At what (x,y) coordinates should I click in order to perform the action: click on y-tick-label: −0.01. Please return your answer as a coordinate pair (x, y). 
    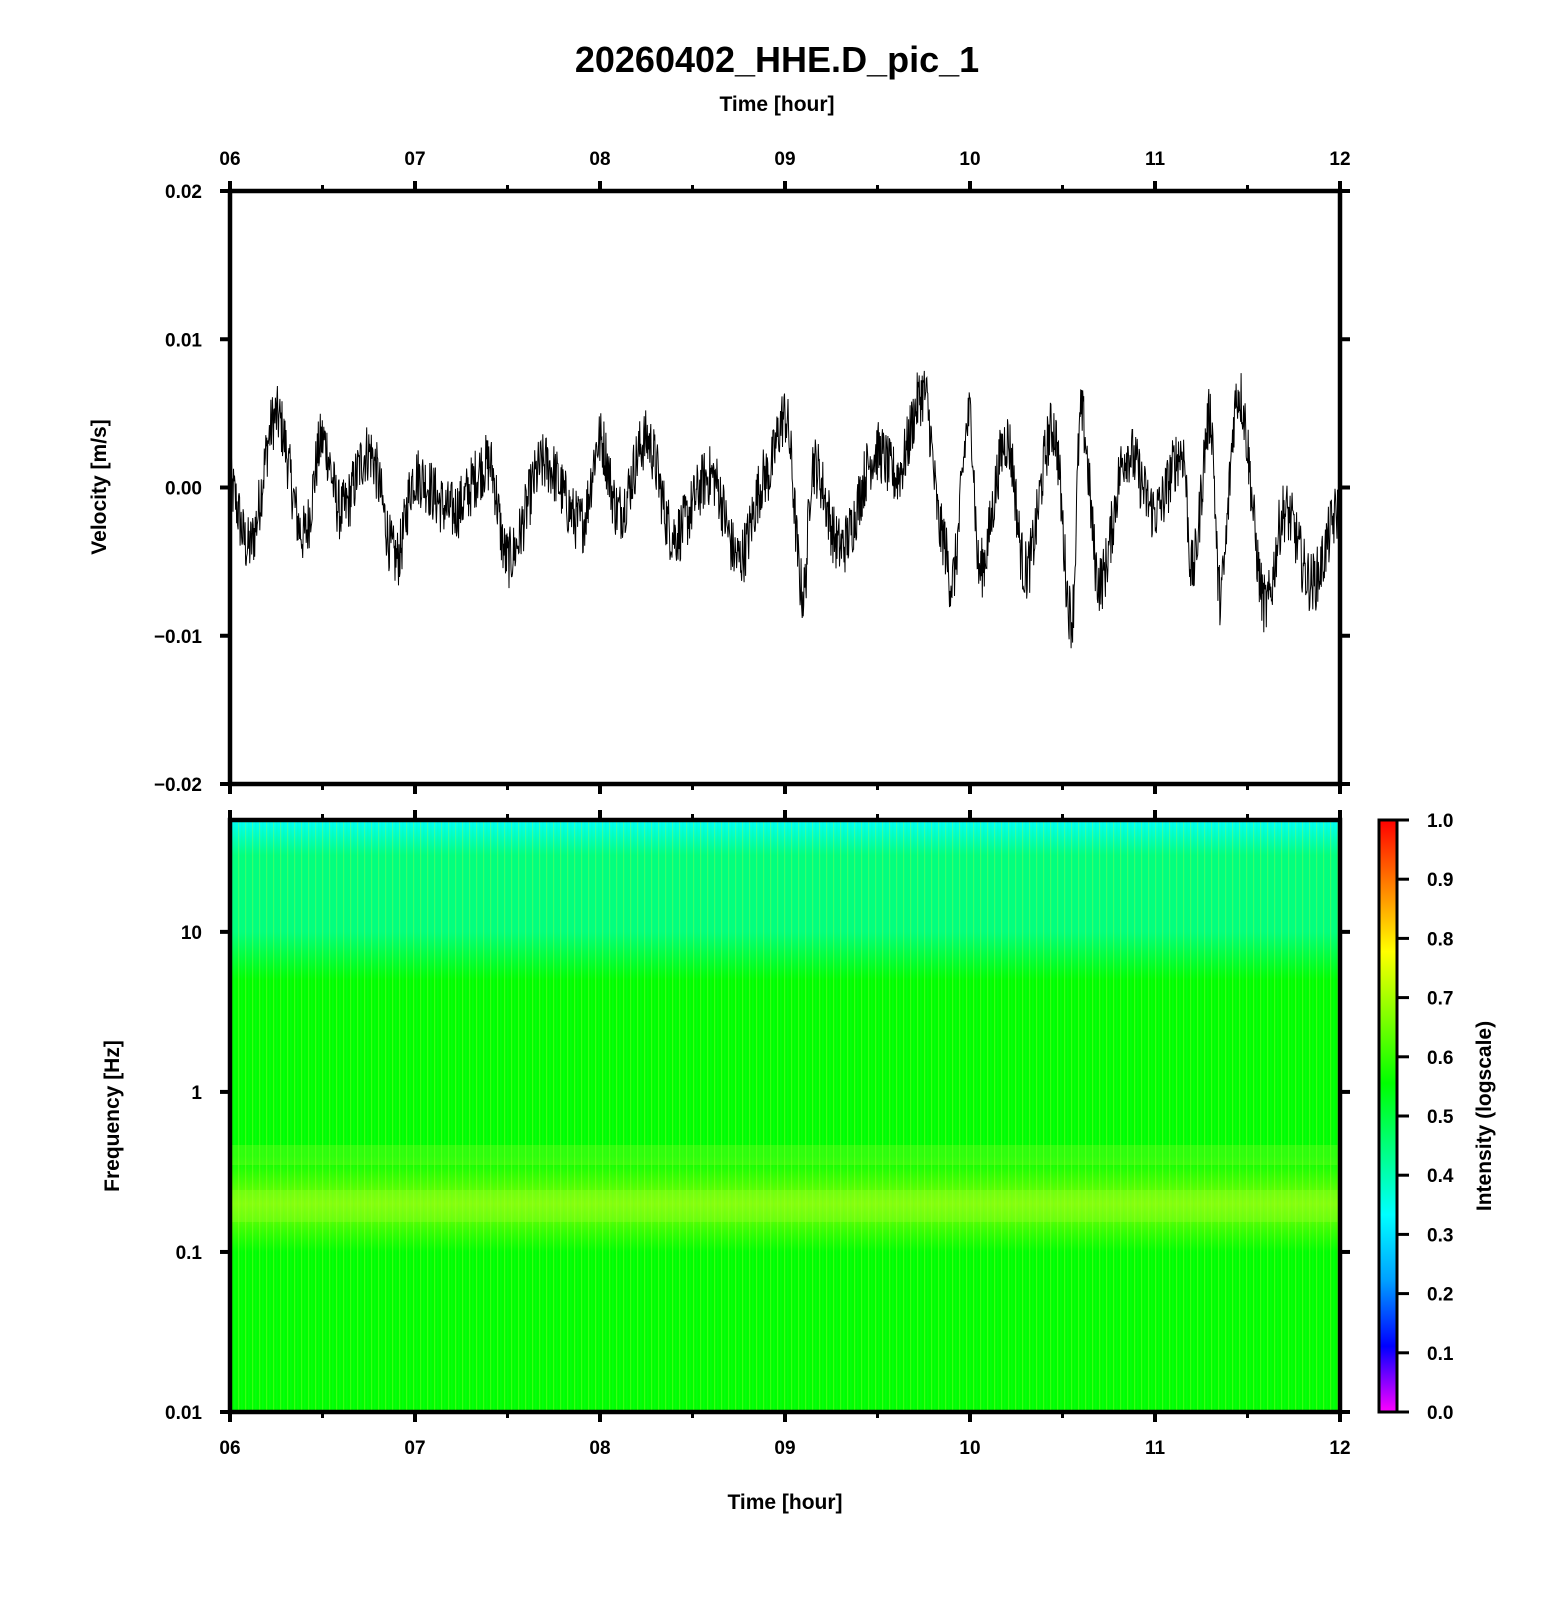
    Looking at the image, I should click on (178, 637).